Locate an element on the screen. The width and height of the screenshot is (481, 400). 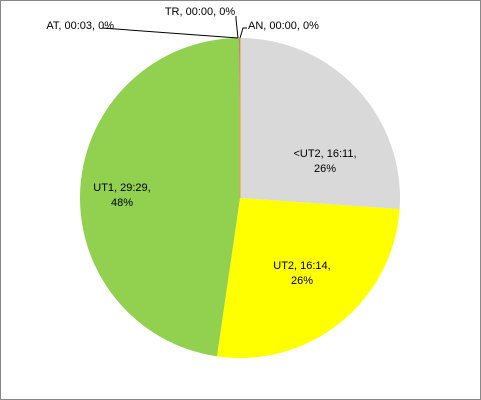
data-label: <UT2, 16:11, 26% is located at coordinates (325, 161).